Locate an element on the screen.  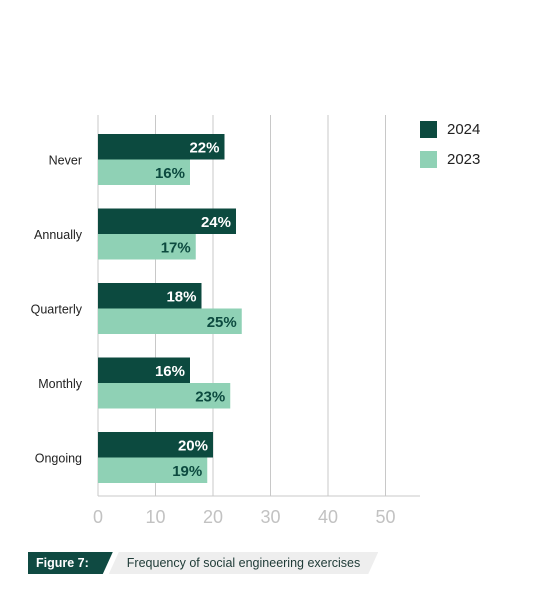
category-label: Ongoing is located at coordinates (58, 459).